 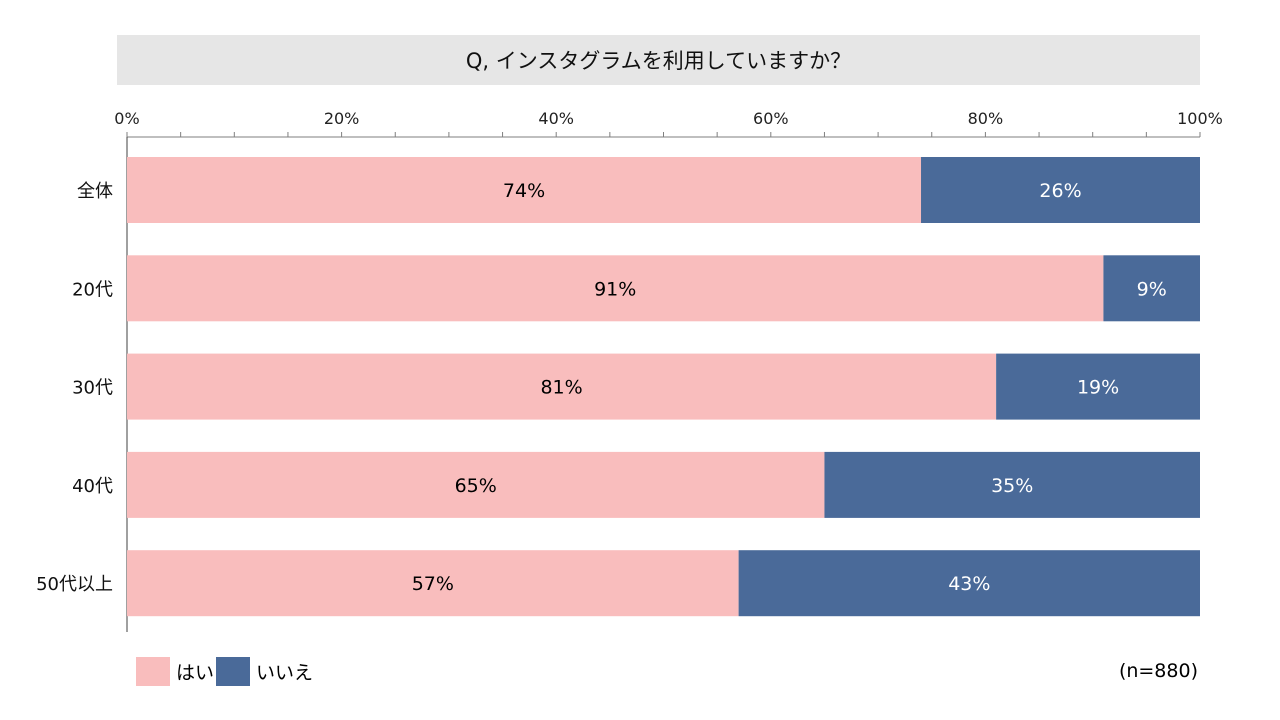 What do you see at coordinates (658, 60) in the screenshot?
I see `chart-title: Q, インスタグラムを利用していますか？` at bounding box center [658, 60].